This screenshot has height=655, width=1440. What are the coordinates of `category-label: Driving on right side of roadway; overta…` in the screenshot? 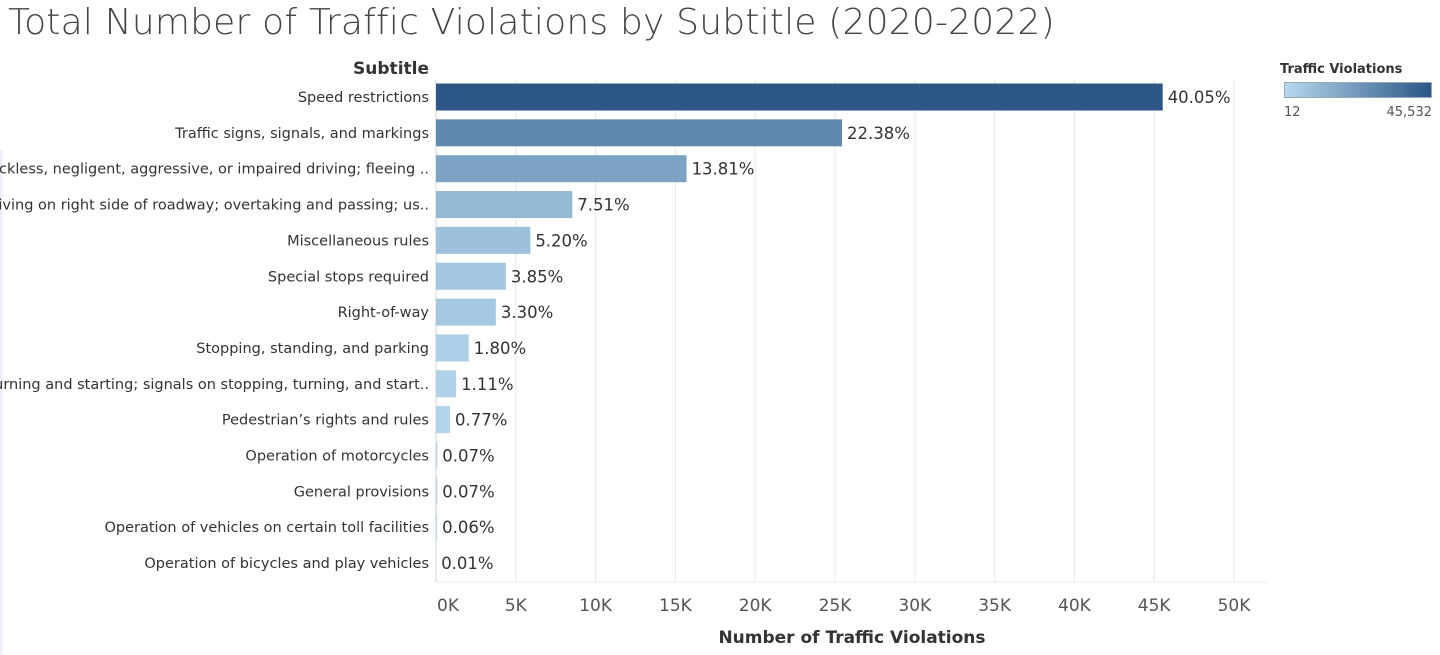 It's located at (214, 206).